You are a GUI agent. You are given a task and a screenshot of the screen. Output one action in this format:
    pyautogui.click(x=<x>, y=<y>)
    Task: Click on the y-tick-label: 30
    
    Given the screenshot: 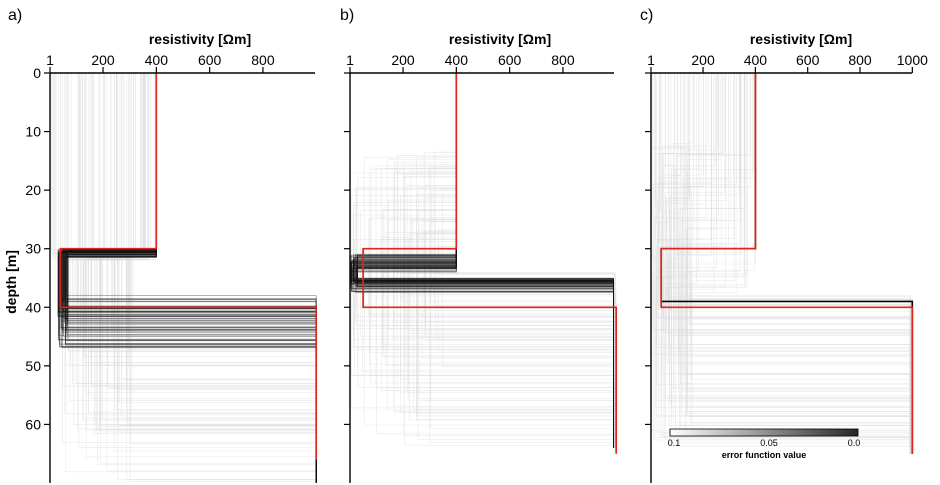 What is the action you would take?
    pyautogui.click(x=33, y=249)
    